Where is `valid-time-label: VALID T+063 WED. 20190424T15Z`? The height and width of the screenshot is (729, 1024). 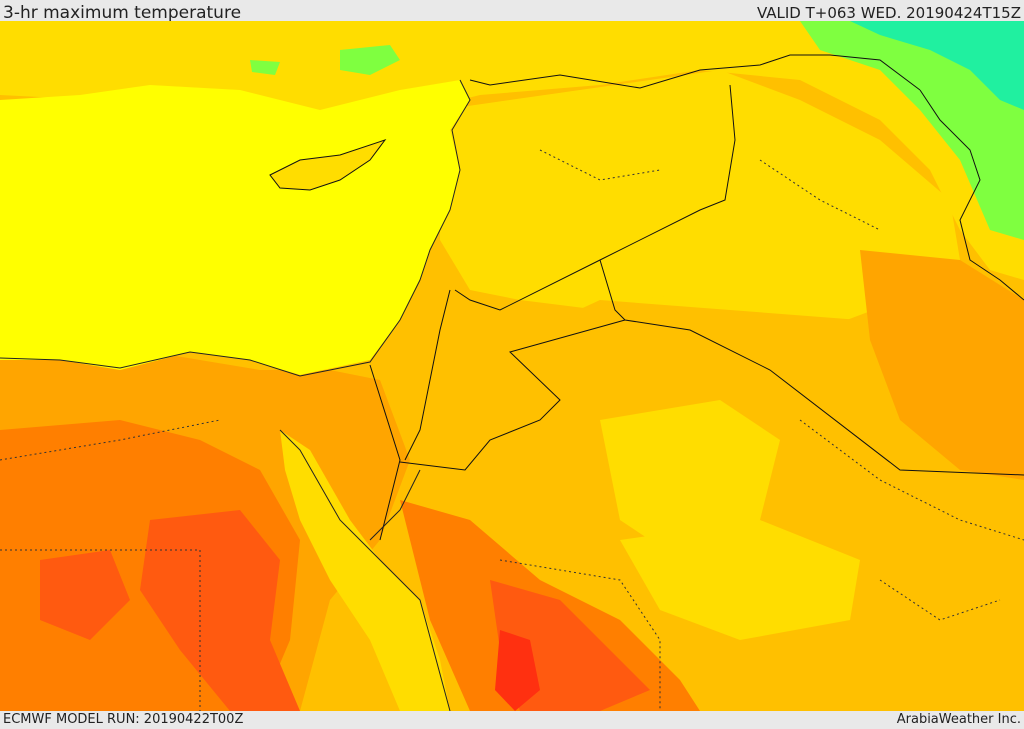
valid-time-label: VALID T+063 WED. 20190424T15Z is located at coordinates (888, 13).